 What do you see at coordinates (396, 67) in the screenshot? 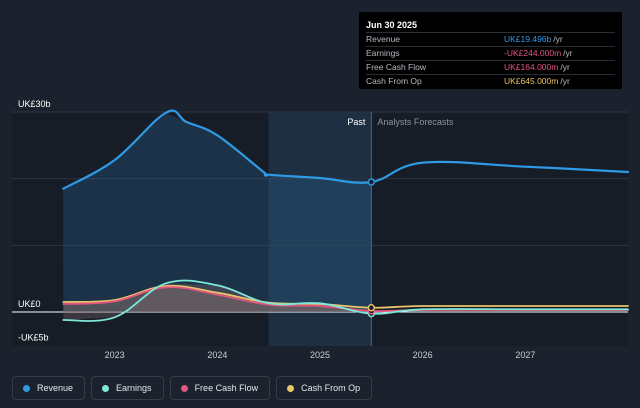
I see `tooltip-label: Free Cash Flow` at bounding box center [396, 67].